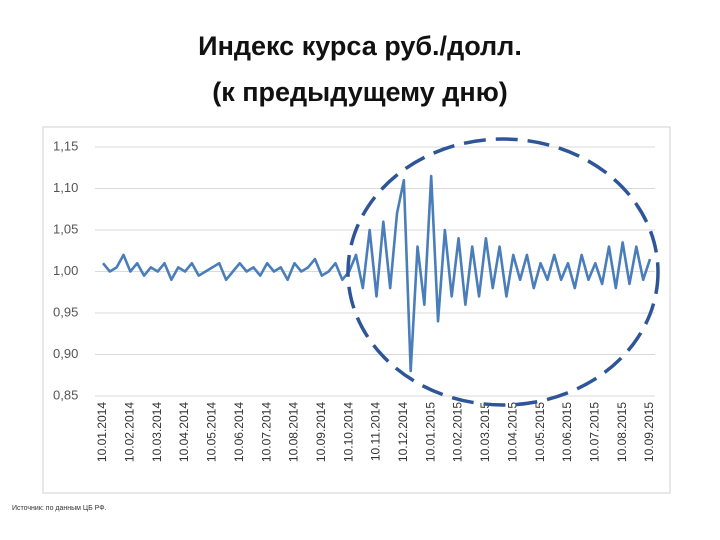 Image resolution: width=720 pixels, height=540 pixels. I want to click on x-tick-label: 10.08.2014, so click(294, 432).